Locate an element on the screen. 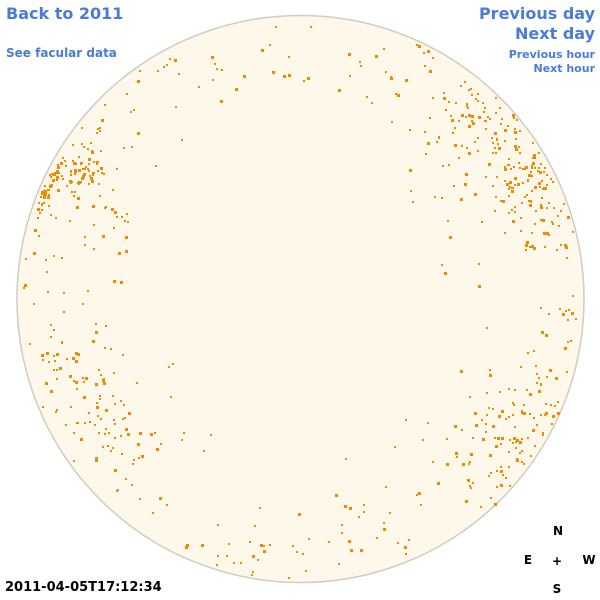  day-navigation: Previous day Next day is located at coordinates (537, 24).